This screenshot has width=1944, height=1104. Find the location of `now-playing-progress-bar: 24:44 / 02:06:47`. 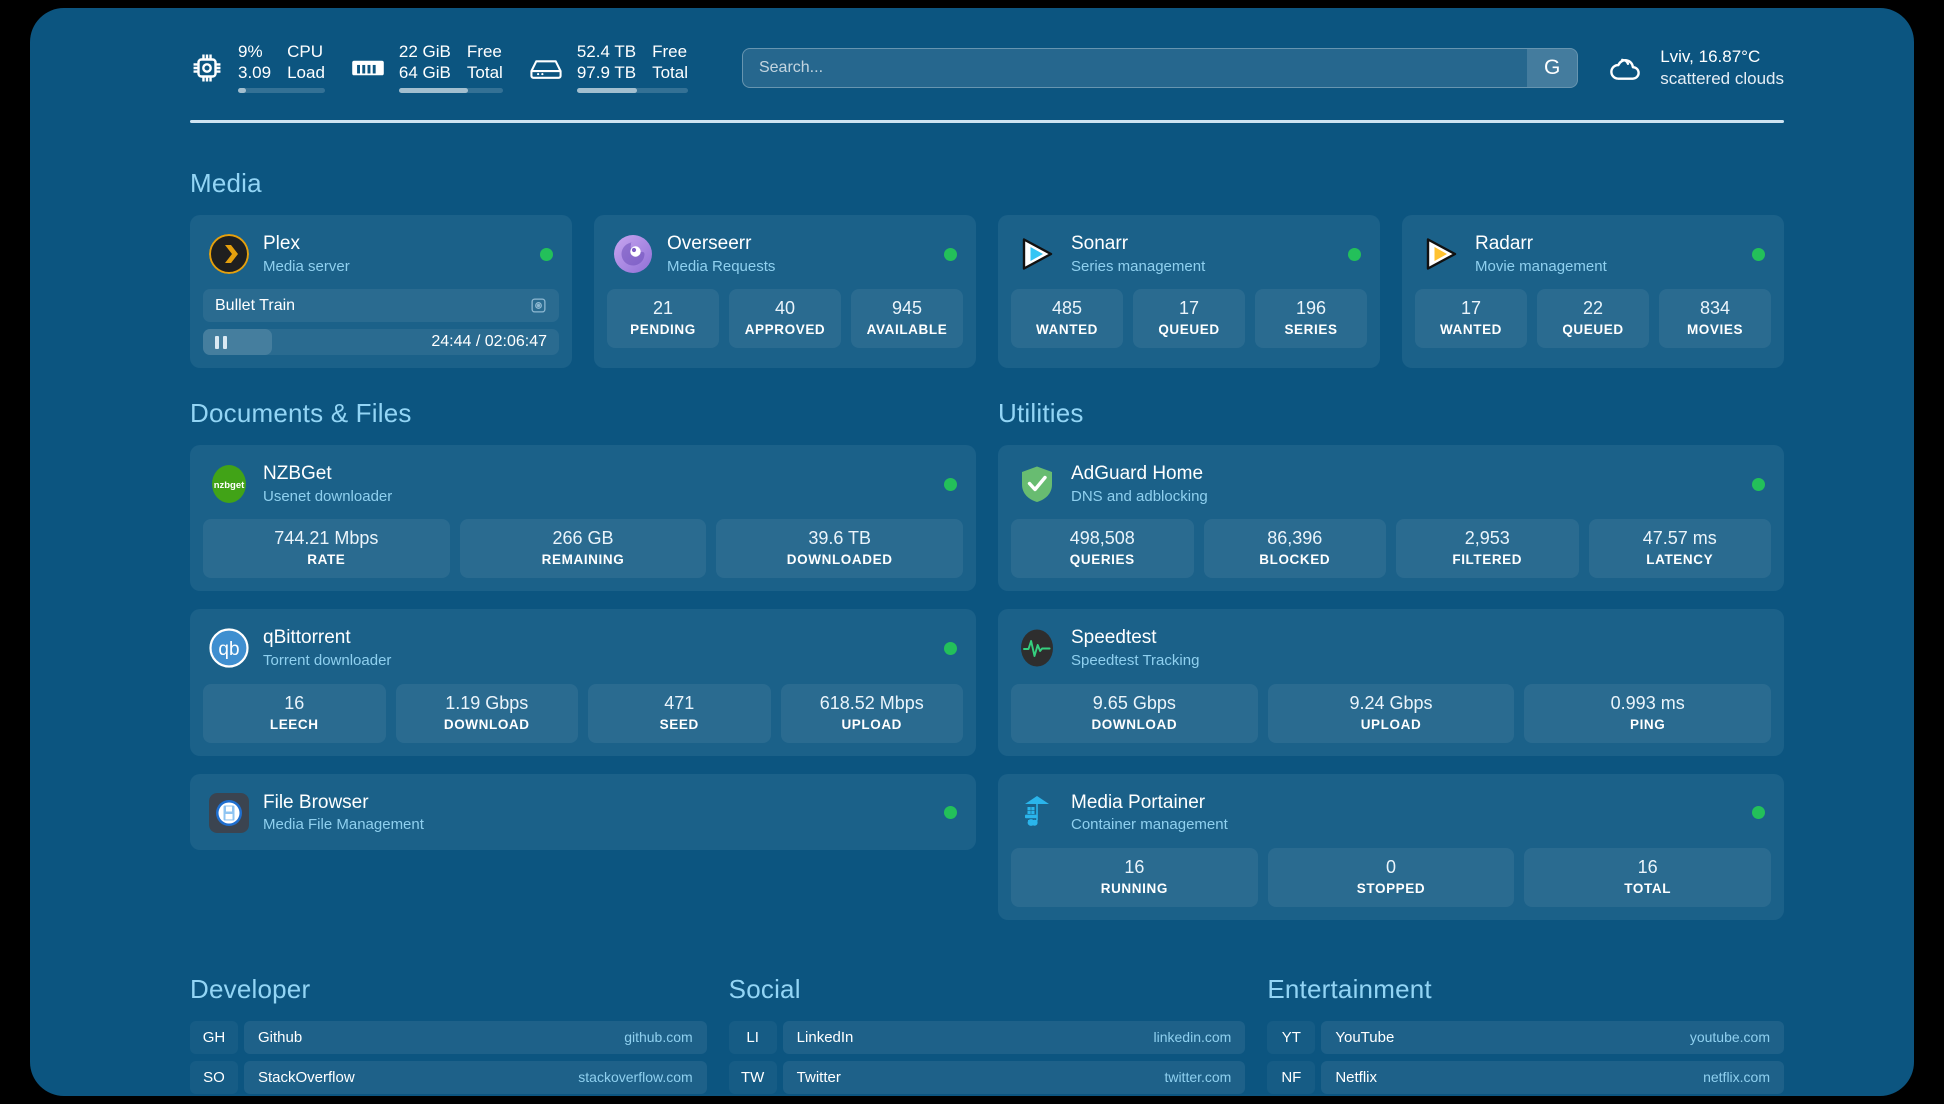

now-playing-progress-bar: 24:44 / 02:06:47 is located at coordinates (381, 342).